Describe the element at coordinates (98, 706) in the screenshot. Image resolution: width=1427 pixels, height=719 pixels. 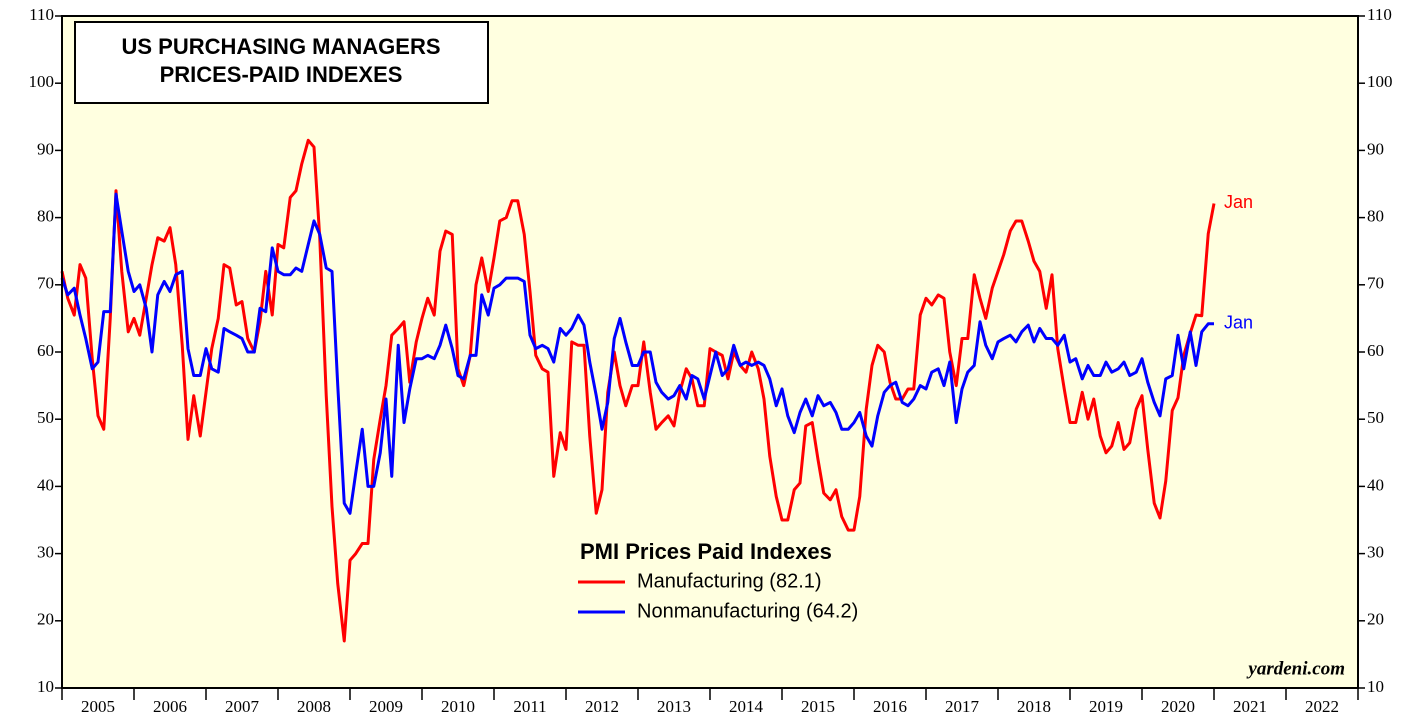
I see `x-tick-label: 2005` at that location.